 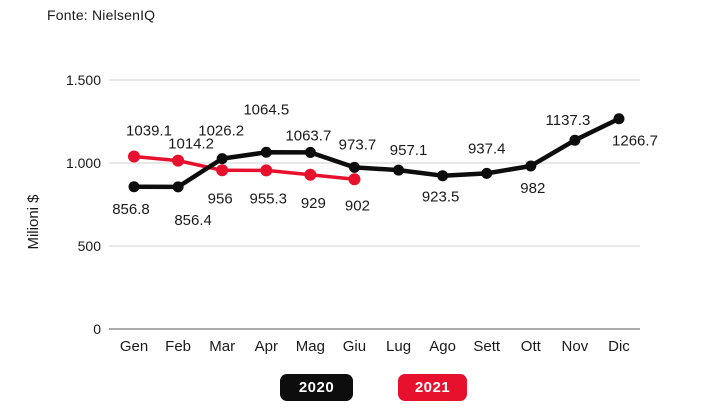 I want to click on x-tick-label: Feb, so click(x=178, y=346).